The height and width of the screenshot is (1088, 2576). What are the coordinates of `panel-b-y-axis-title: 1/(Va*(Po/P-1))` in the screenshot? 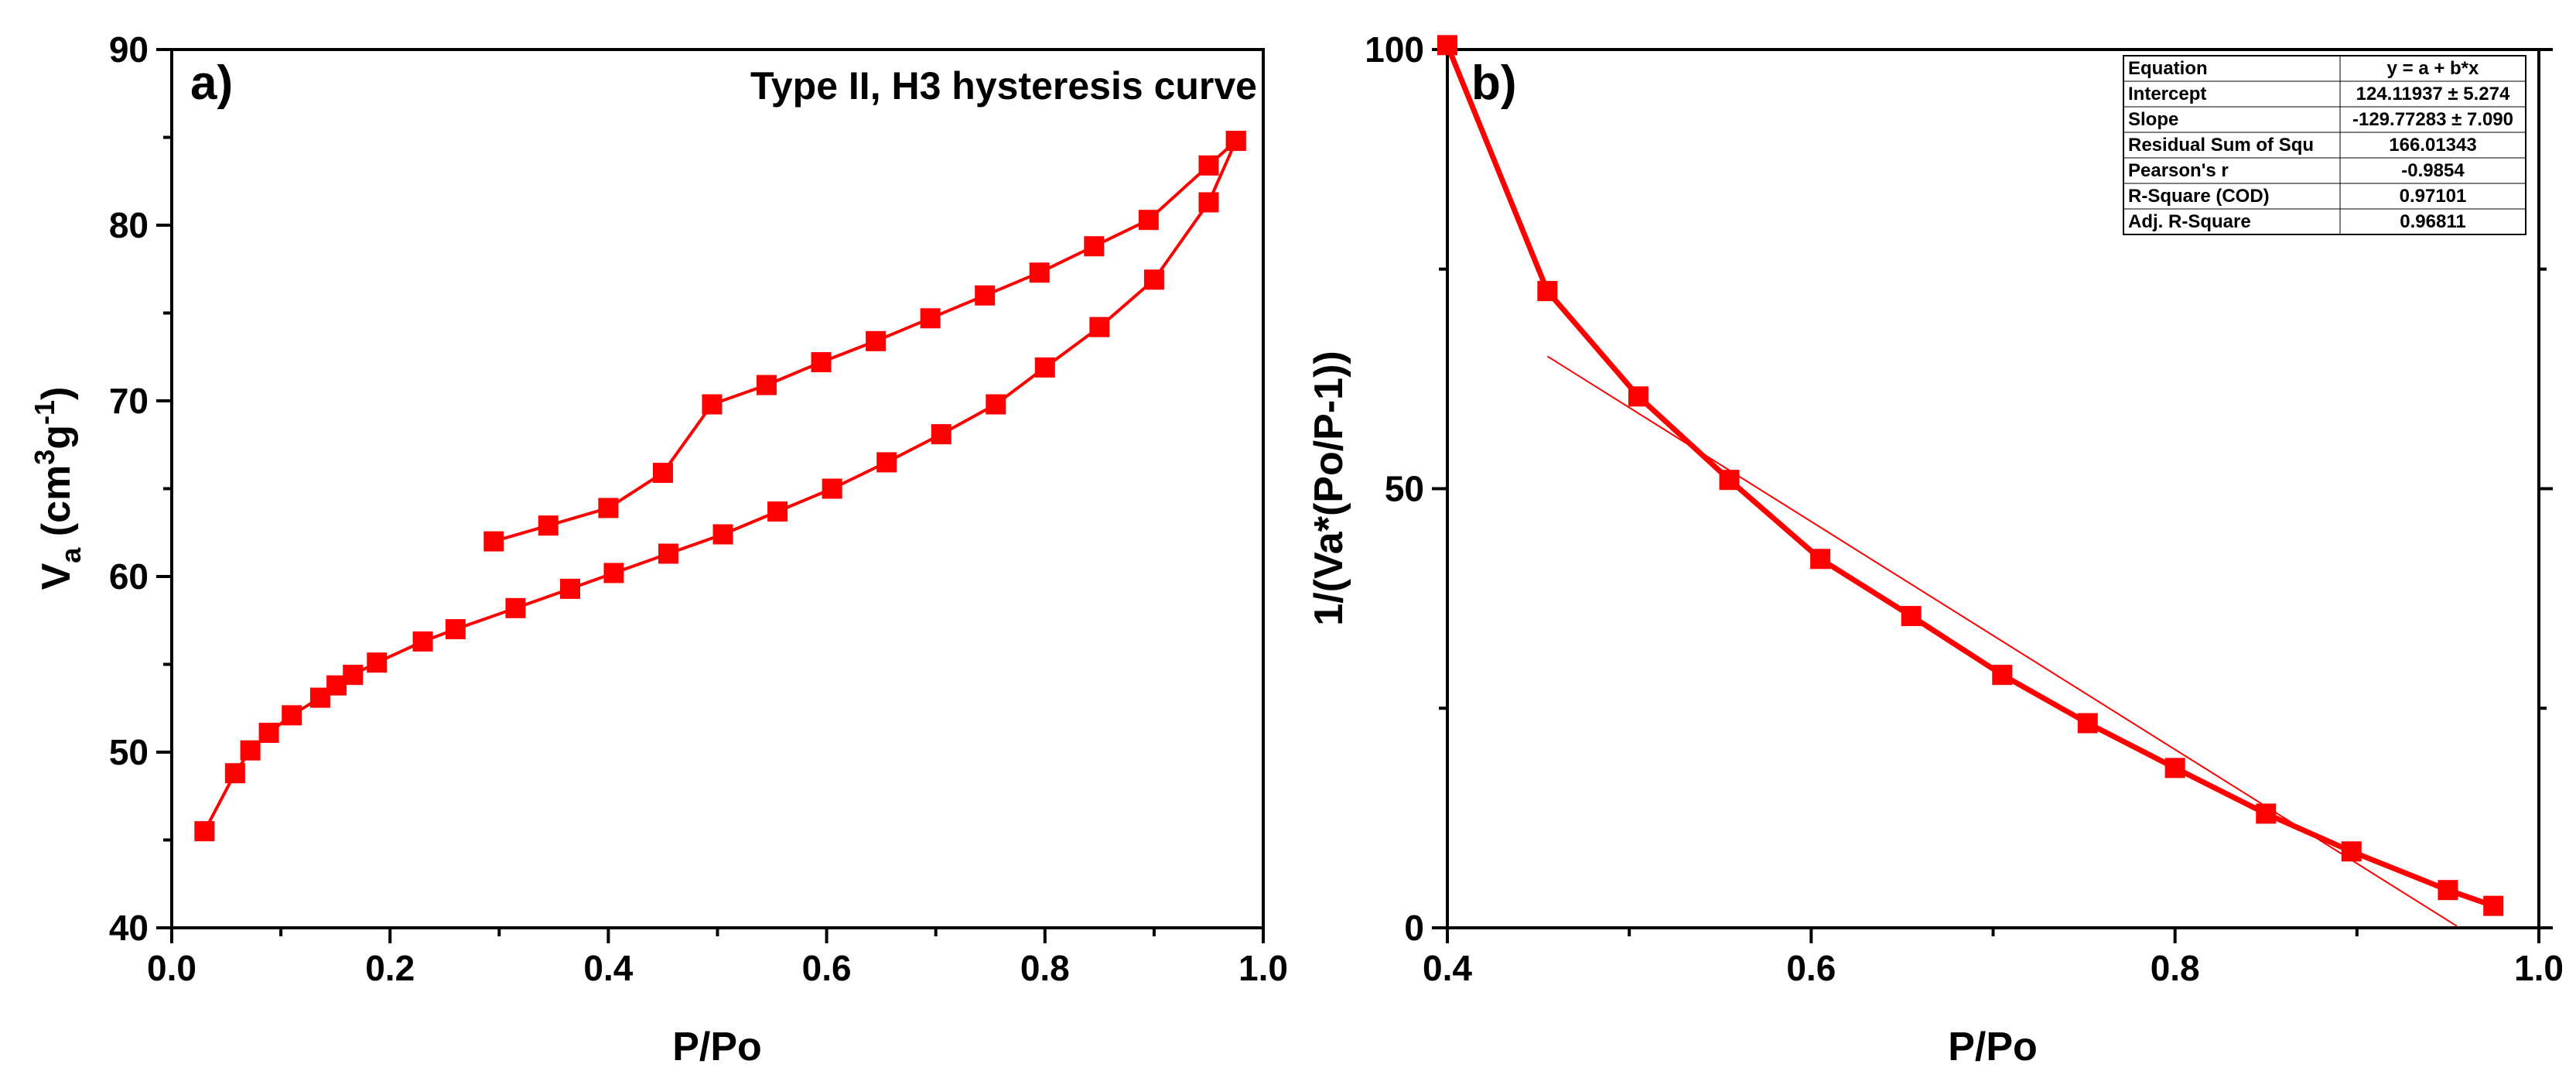 It's located at (1329, 488).